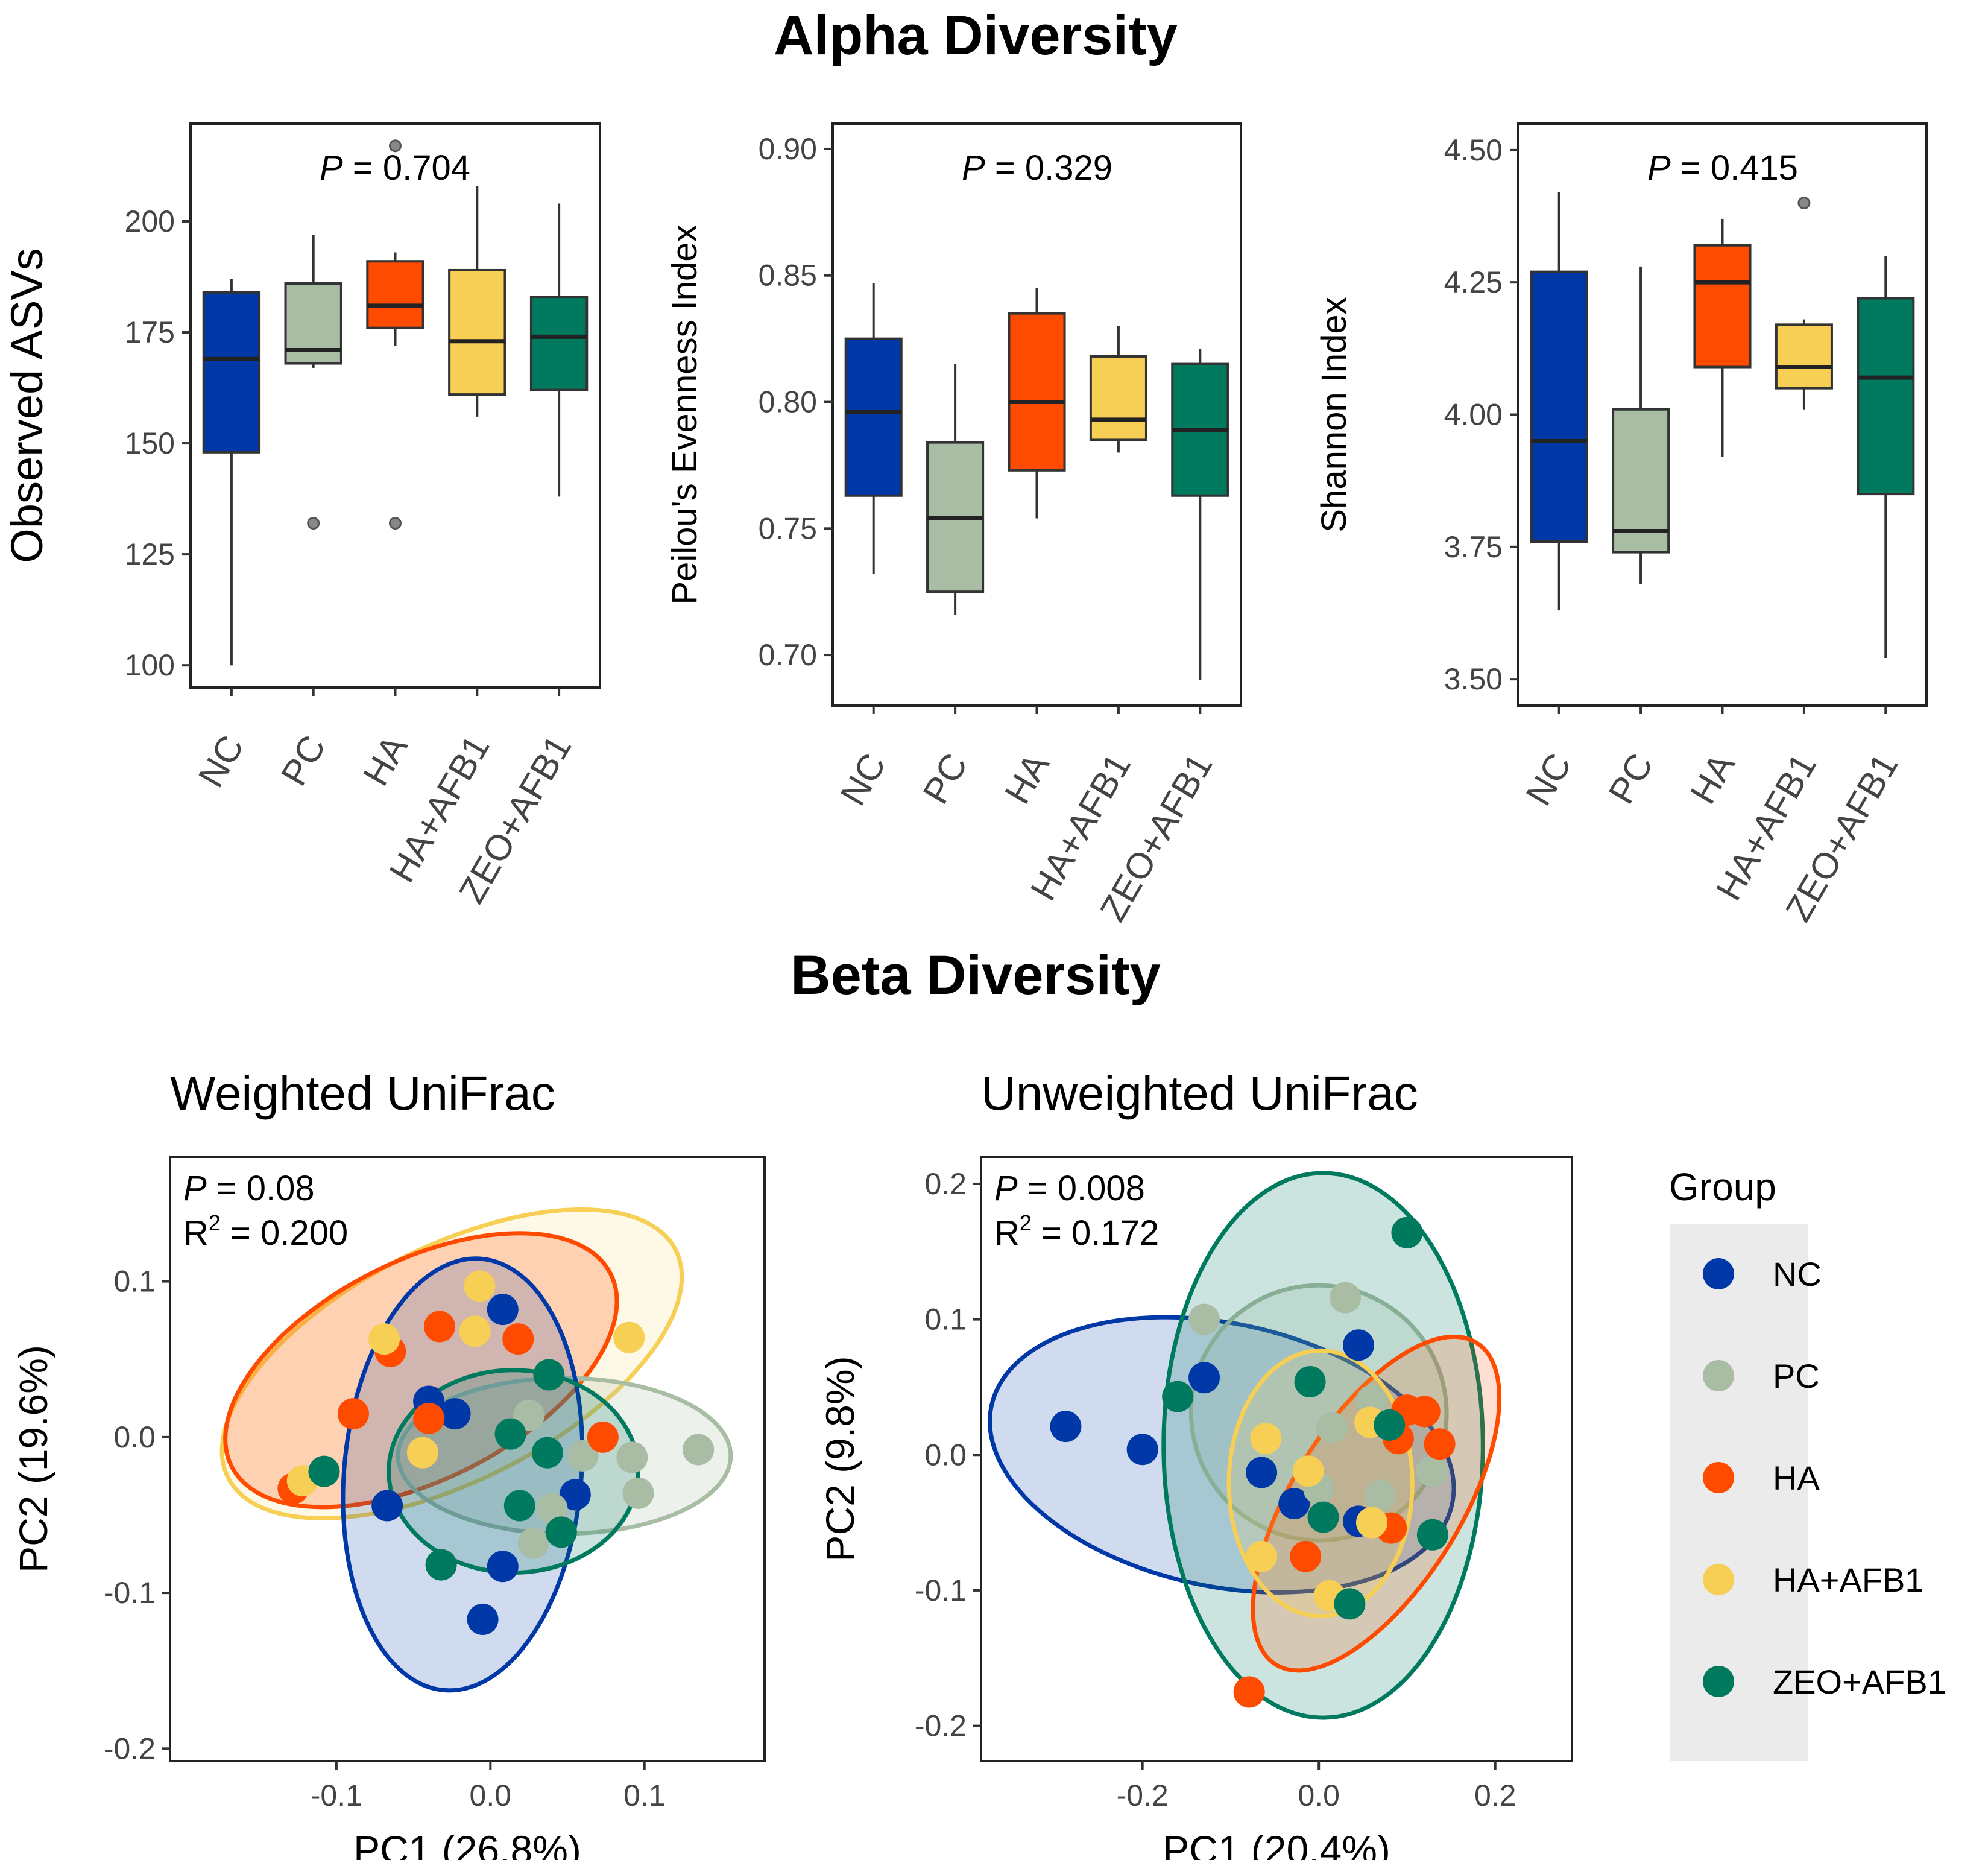  What do you see at coordinates (1641, 481) in the screenshot?
I see `box-PC` at bounding box center [1641, 481].